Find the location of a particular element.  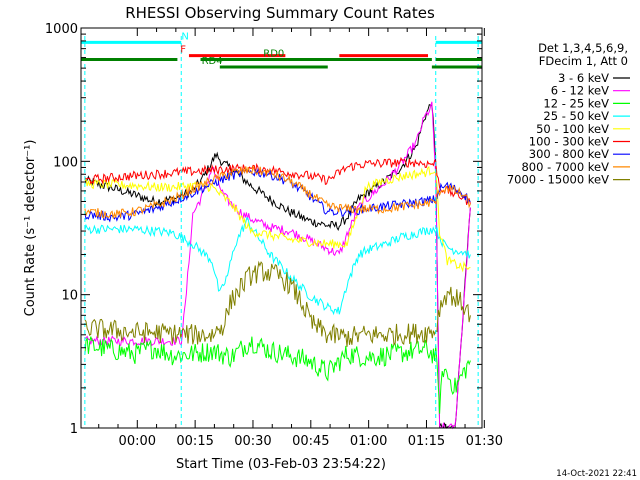

legend-header-line-2: FDecim 1, Att 0 is located at coordinates (583, 61).